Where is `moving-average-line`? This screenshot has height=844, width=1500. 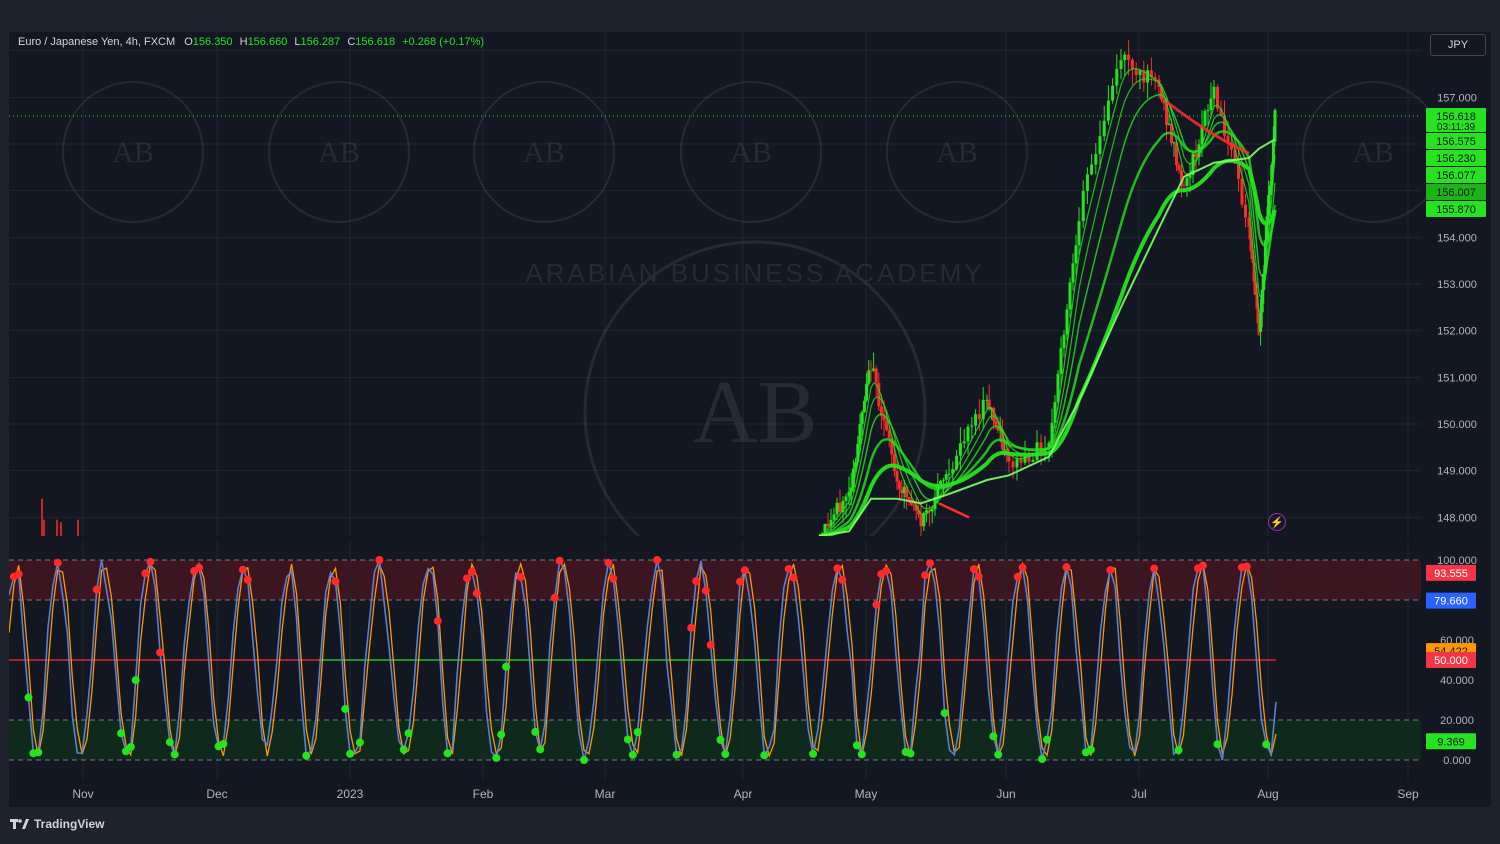
moving-average-line is located at coordinates (1047, 333).